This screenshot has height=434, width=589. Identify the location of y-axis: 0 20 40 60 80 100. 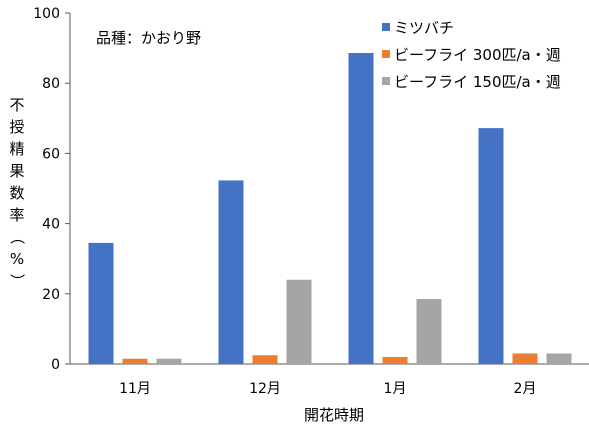
(52, 189).